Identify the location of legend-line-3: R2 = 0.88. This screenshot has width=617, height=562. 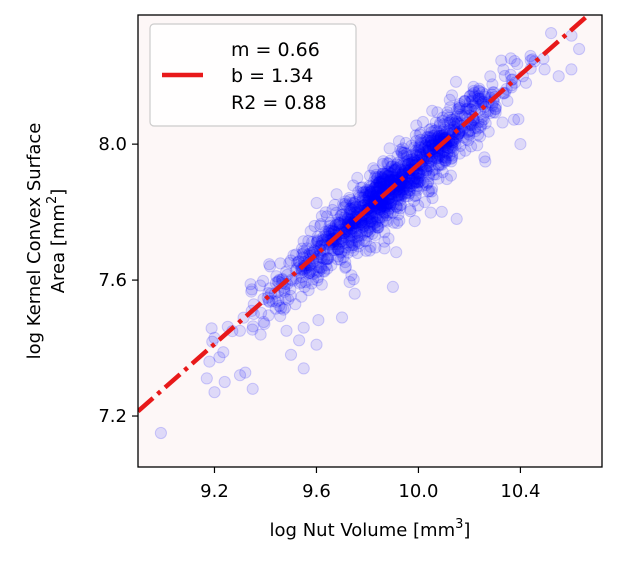
(279, 103).